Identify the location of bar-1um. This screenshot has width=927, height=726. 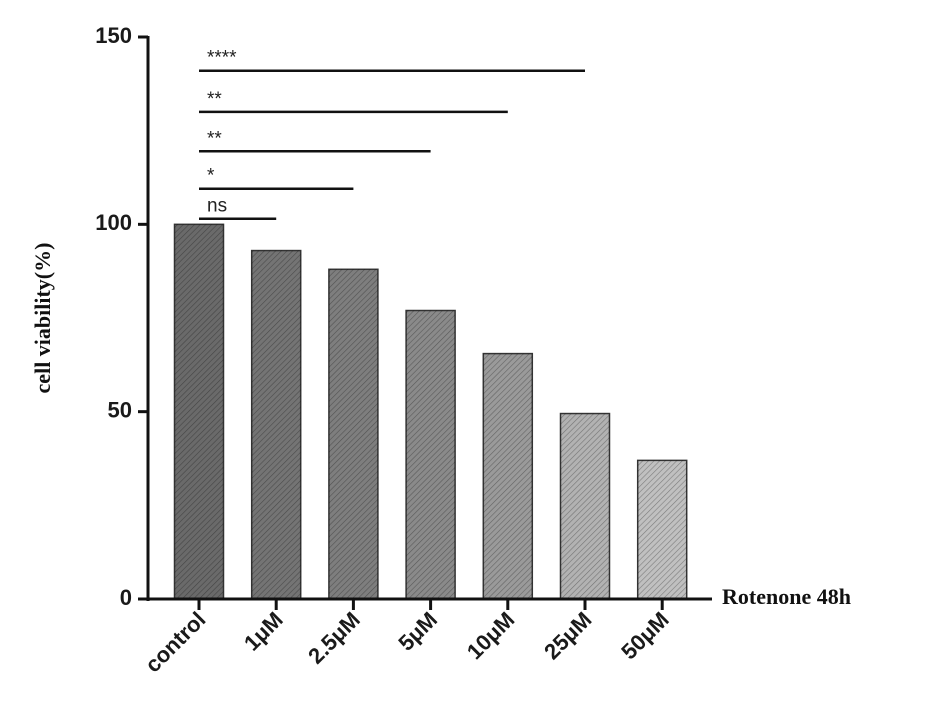
(276, 425).